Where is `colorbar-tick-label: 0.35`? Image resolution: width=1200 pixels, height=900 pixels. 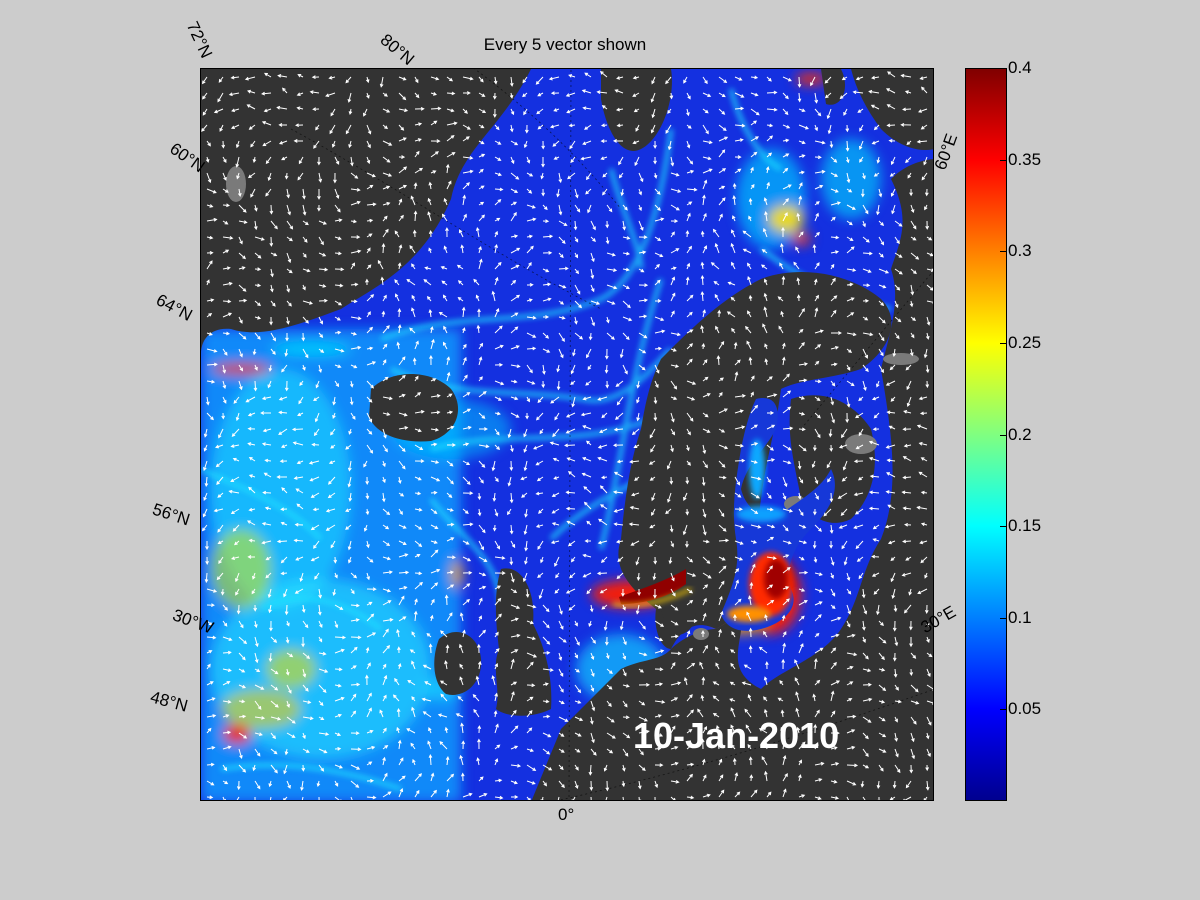
colorbar-tick-label: 0.35 is located at coordinates (1020, 159).